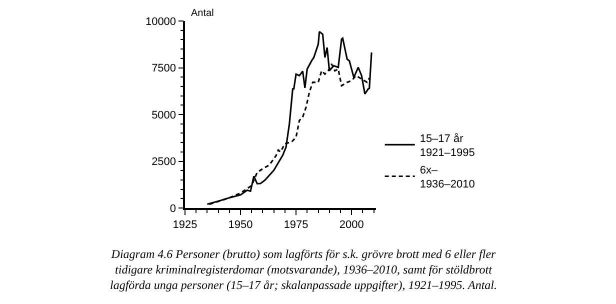  Describe the element at coordinates (240, 224) in the screenshot. I see `x-tick-label: 1950` at that location.